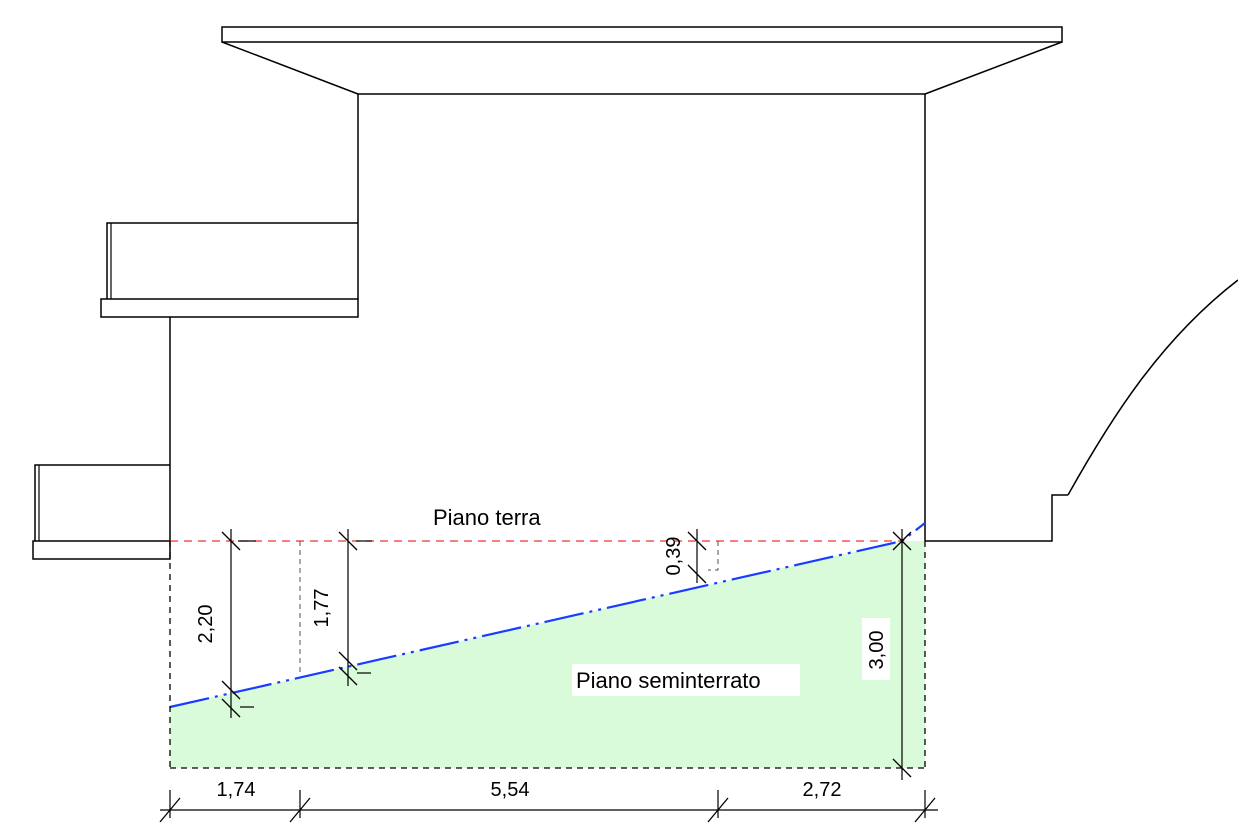 Image resolution: width=1238 pixels, height=829 pixels. What do you see at coordinates (996, 518) in the screenshot?
I see `right-ground-line` at bounding box center [996, 518].